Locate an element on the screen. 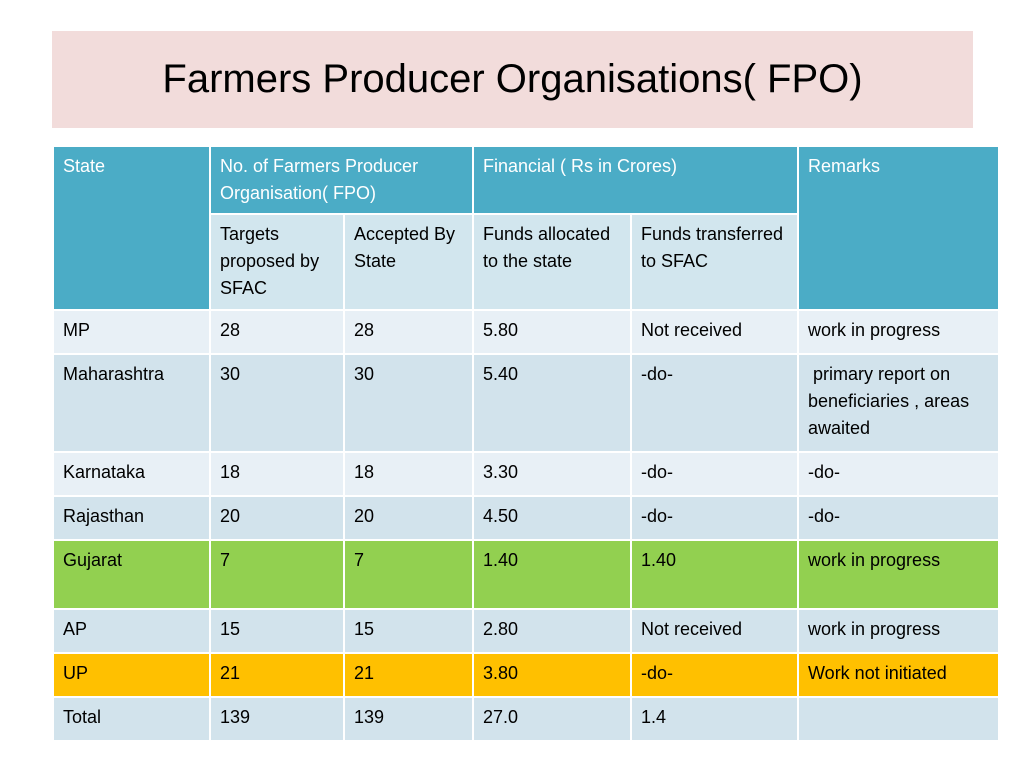 This screenshot has height=768, width=1024. table-row: Gujarat 7 7 1.40 1.40 work in progress is located at coordinates (526, 574).